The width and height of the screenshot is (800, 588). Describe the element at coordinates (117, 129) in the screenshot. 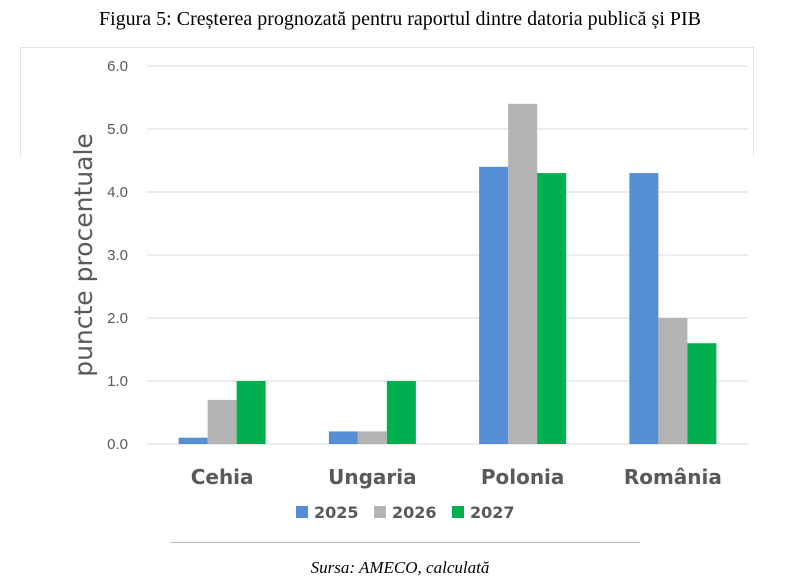

I see `y-tick-label: 5.0` at that location.